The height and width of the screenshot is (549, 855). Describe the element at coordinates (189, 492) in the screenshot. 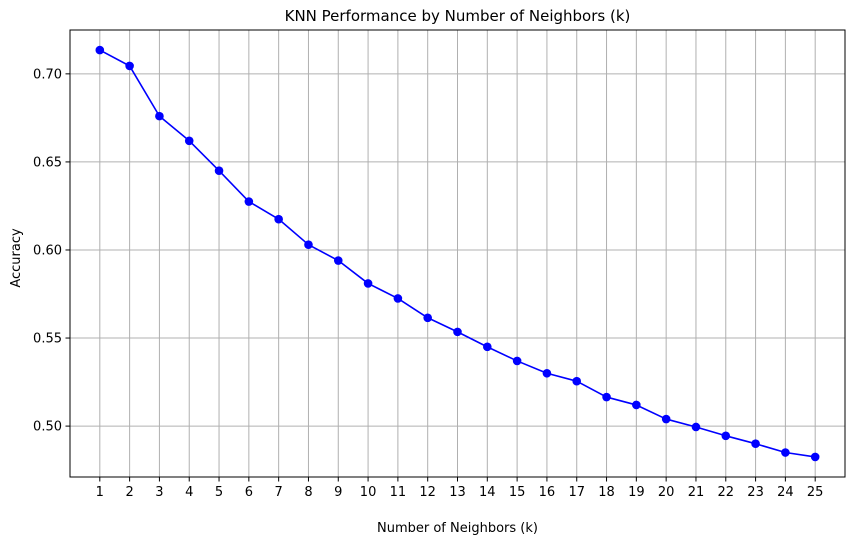

I see `x-tick-label: 4` at that location.